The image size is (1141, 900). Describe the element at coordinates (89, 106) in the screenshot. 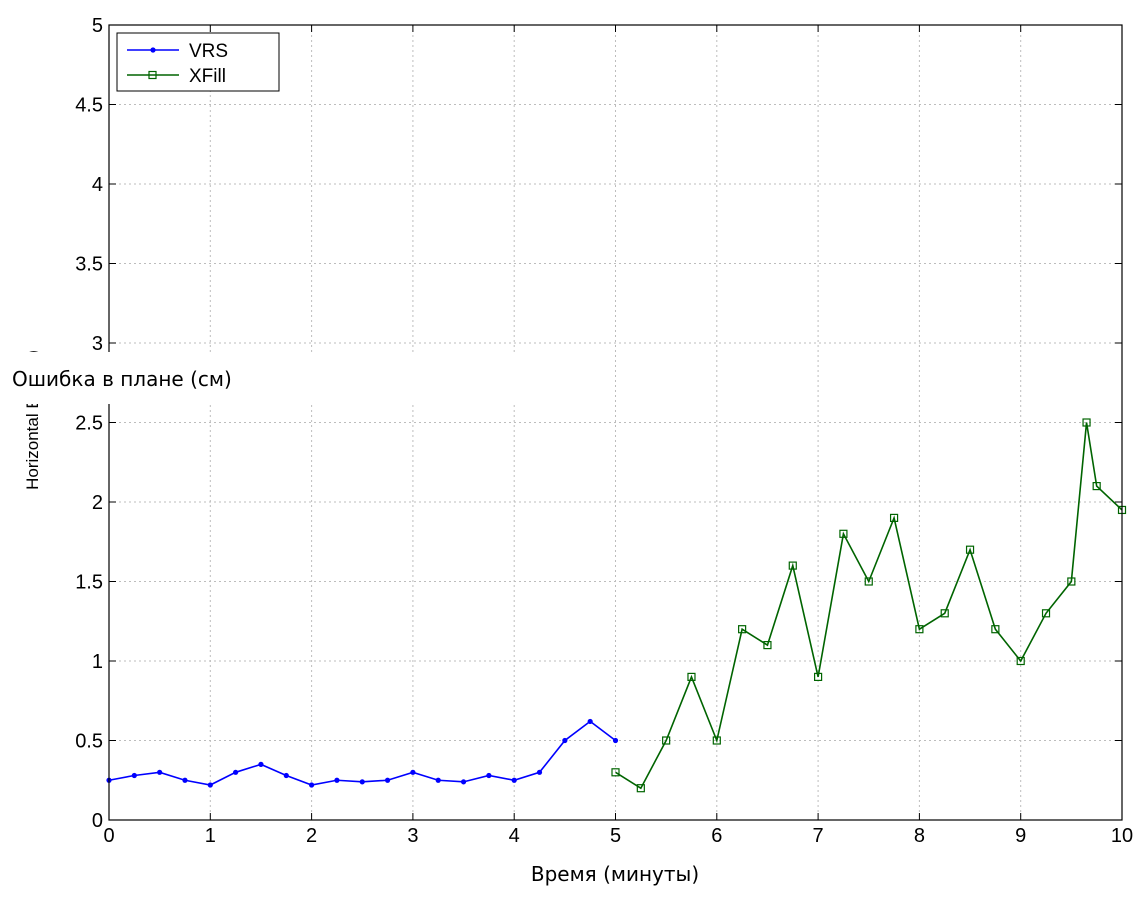

I see `y-tick-label: 4.5` at that location.